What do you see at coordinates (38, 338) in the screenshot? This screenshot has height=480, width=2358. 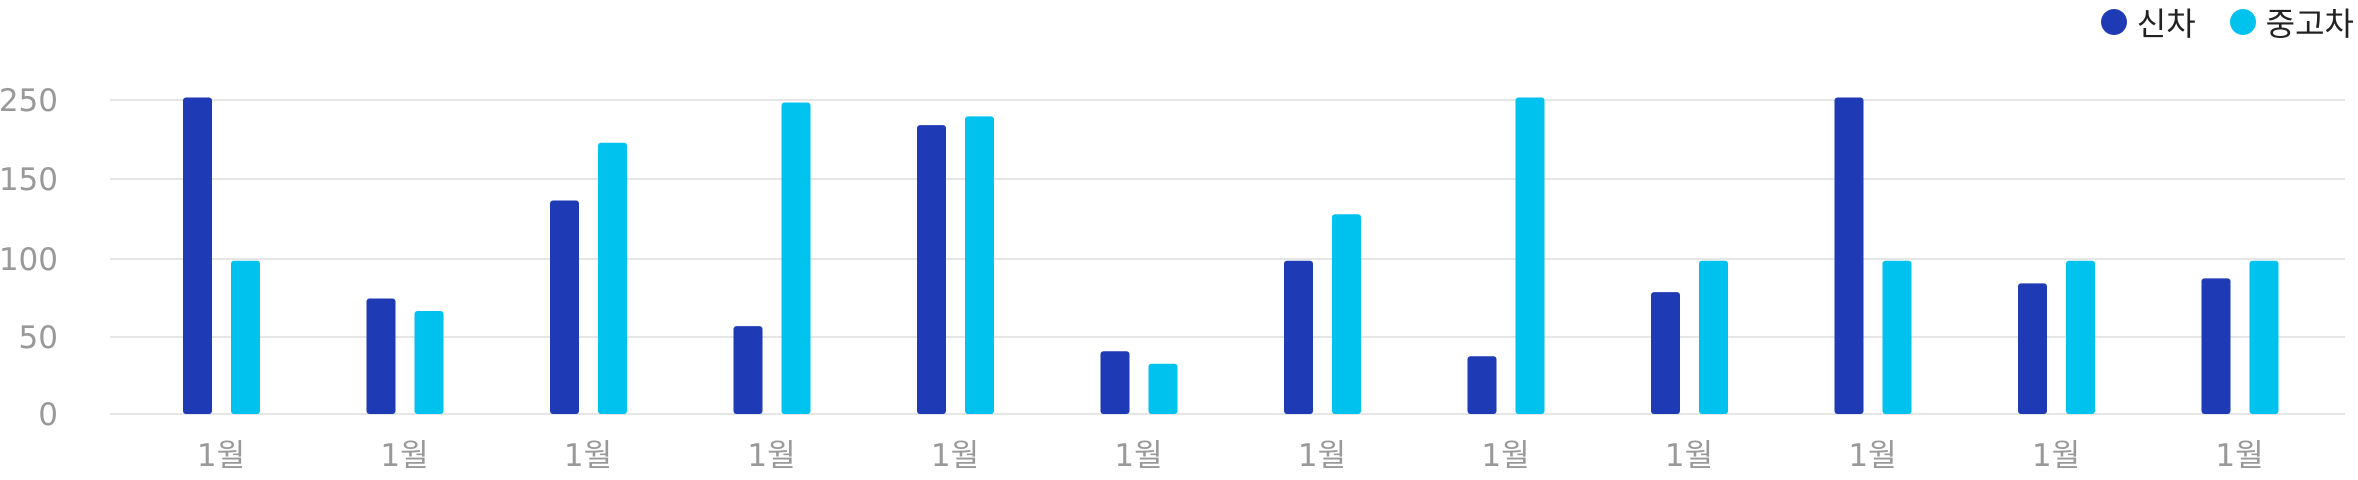 I see `y-tick-label: 50` at bounding box center [38, 338].